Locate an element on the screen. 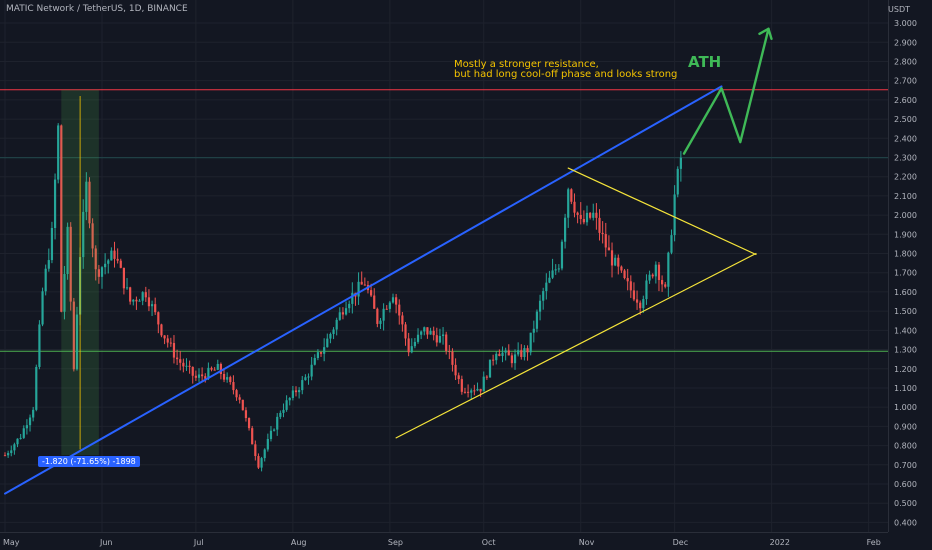  x-tick-label: Nov is located at coordinates (587, 542).